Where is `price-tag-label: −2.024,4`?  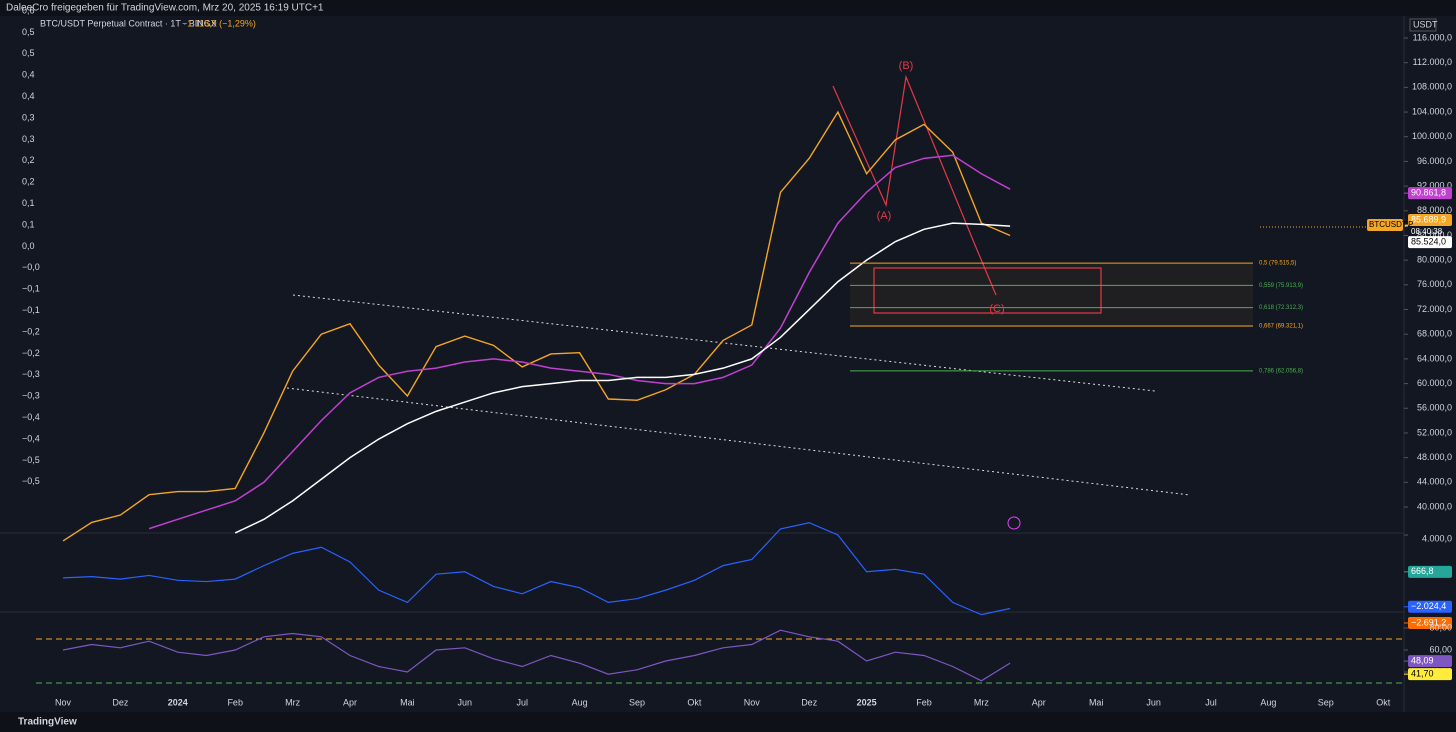 price-tag-label: −2.024,4 is located at coordinates (1428, 606).